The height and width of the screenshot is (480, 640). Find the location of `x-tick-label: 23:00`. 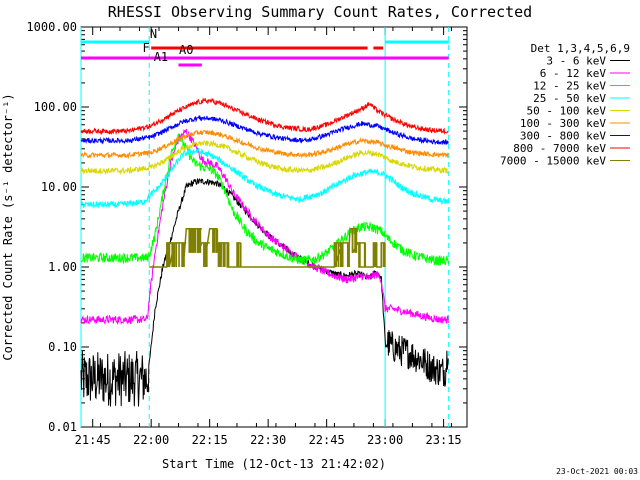

x-tick-label: 23:00 is located at coordinates (385, 440).